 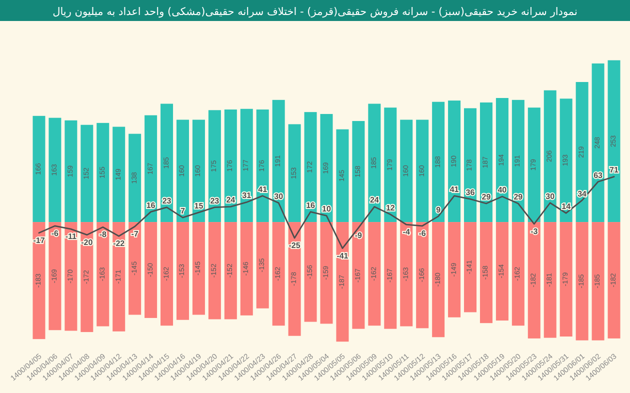 What do you see at coordinates (599, 175) in the screenshot?
I see `data-label: 63` at bounding box center [599, 175].